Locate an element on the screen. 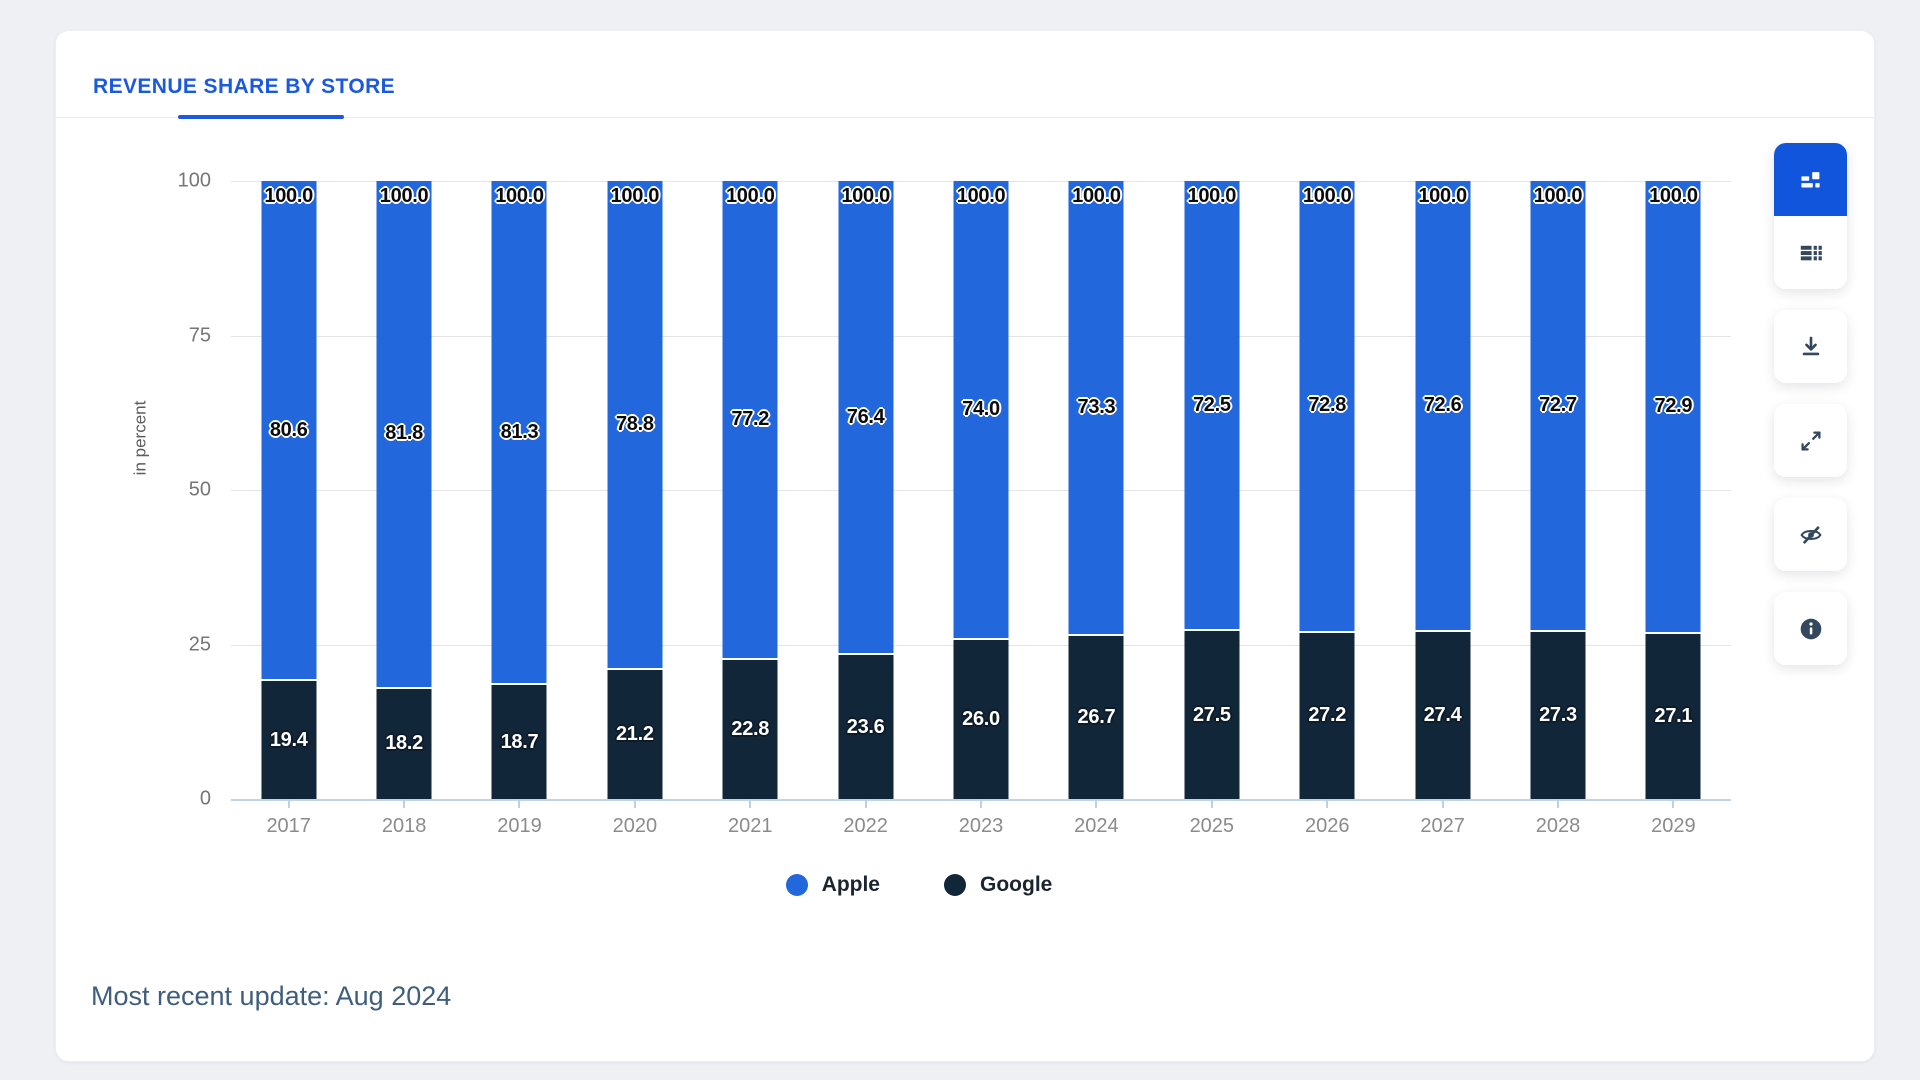  hide-chart-button is located at coordinates (1810, 534).